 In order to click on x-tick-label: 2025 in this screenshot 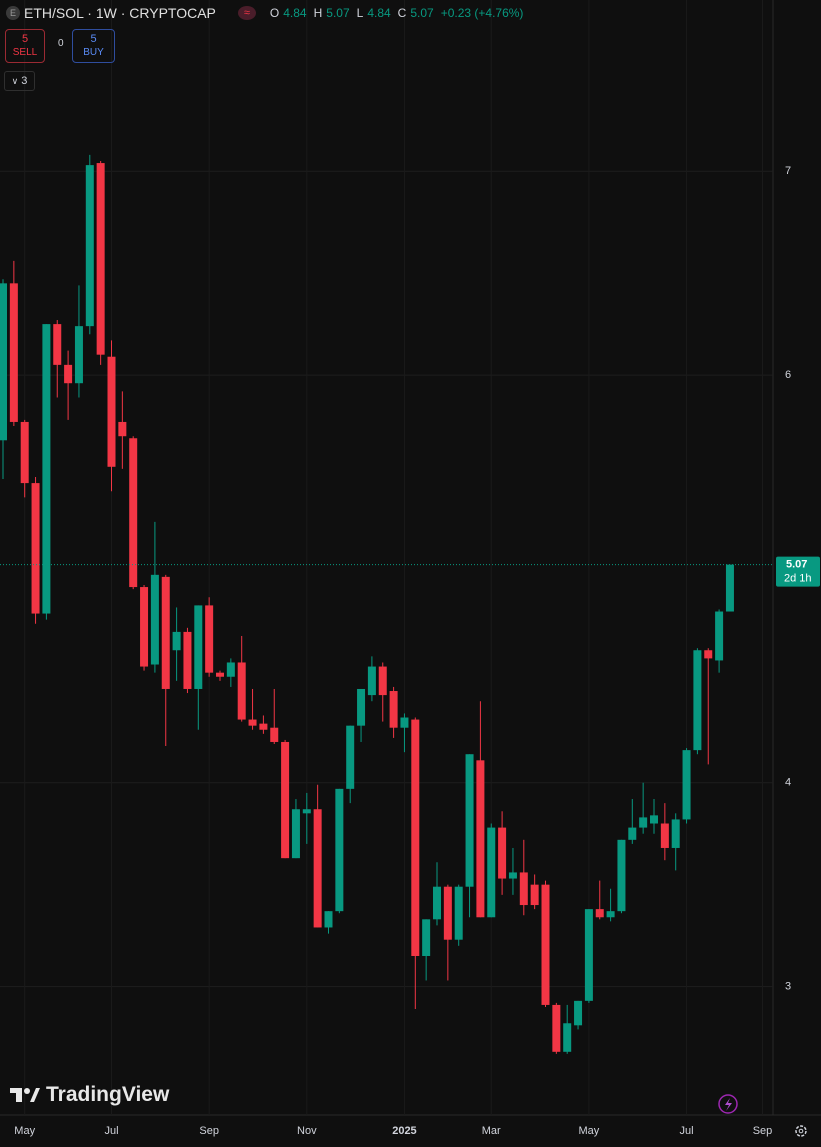, I will do `click(404, 1131)`.